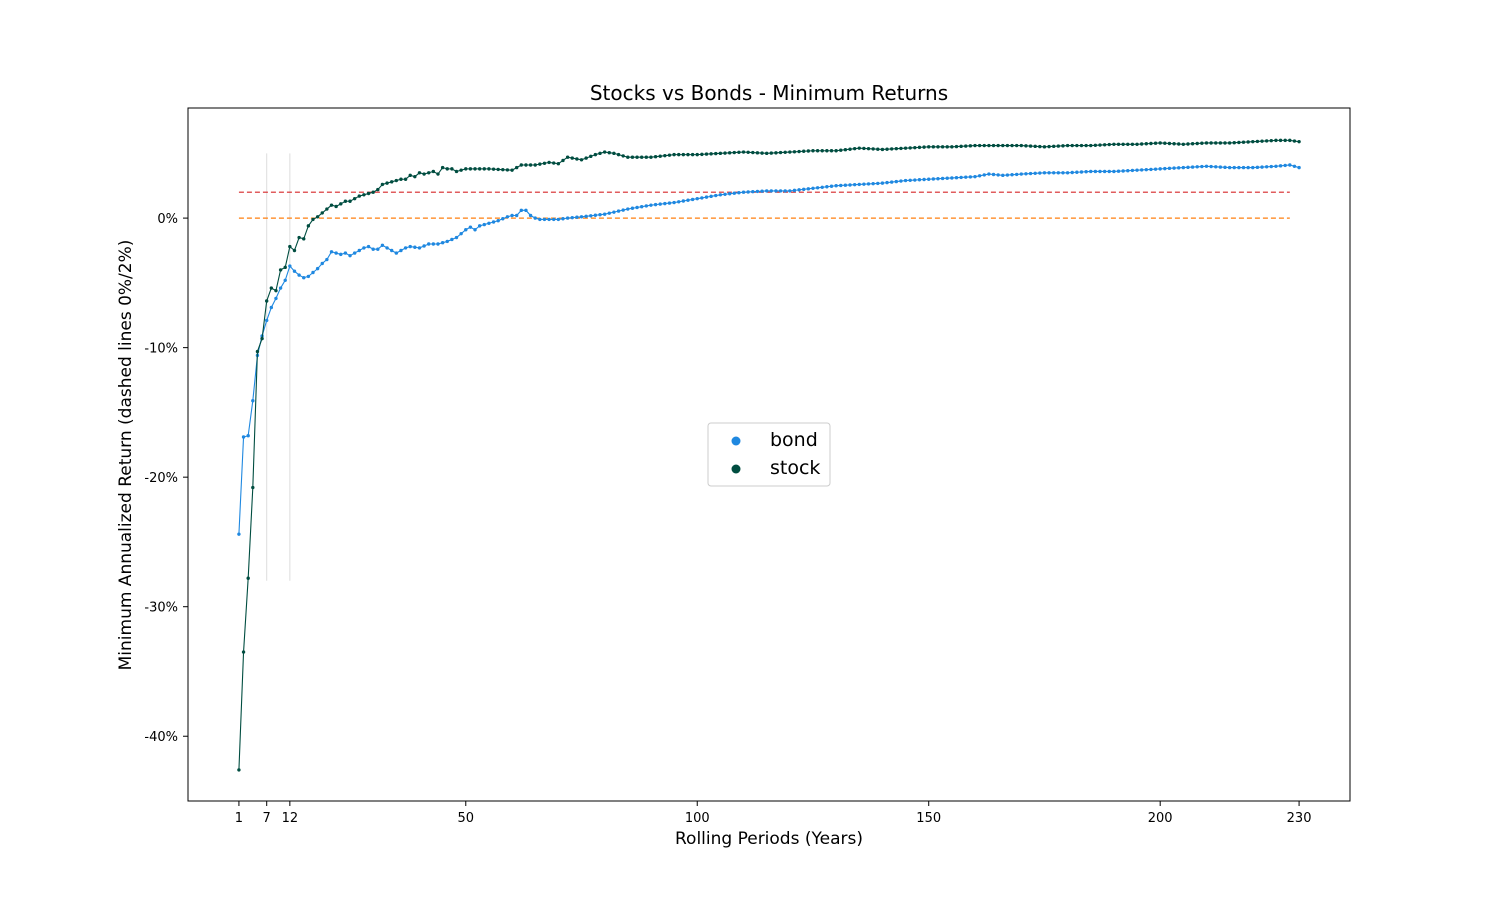 This screenshot has width=1500, height=900. What do you see at coordinates (697, 818) in the screenshot?
I see `x-tick-label: 100` at bounding box center [697, 818].